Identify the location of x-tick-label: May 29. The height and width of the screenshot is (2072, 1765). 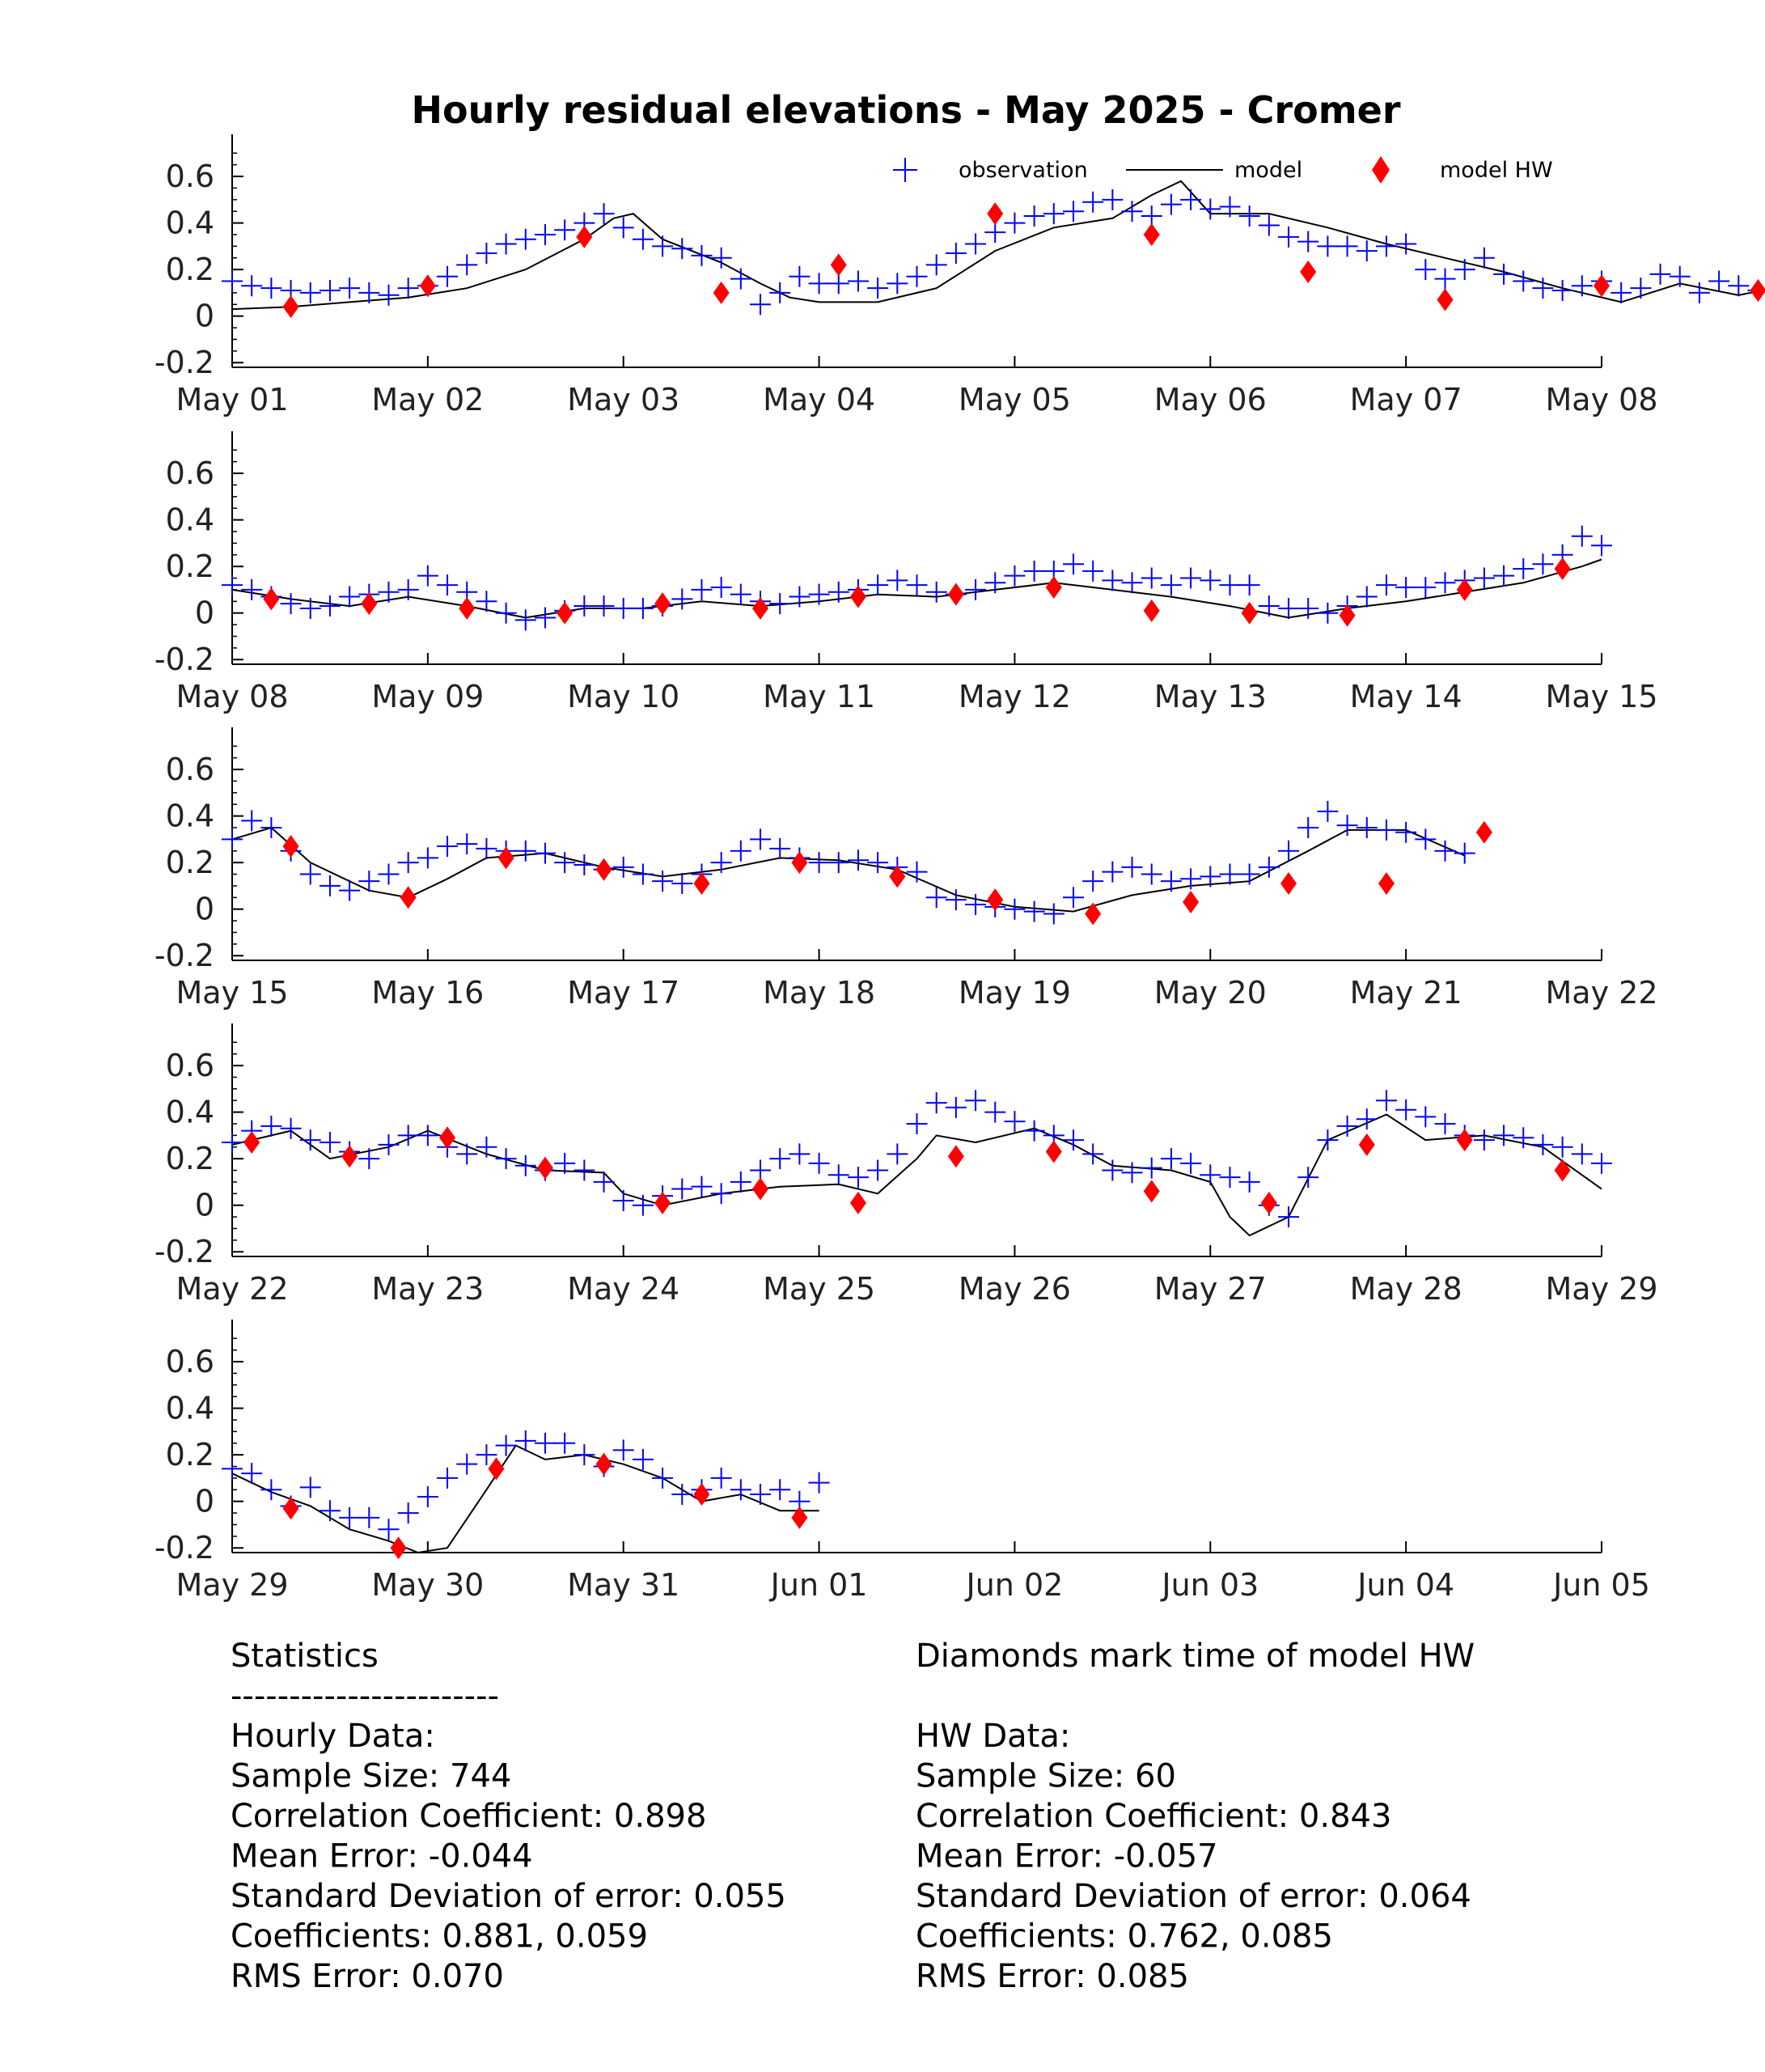
(232, 1585).